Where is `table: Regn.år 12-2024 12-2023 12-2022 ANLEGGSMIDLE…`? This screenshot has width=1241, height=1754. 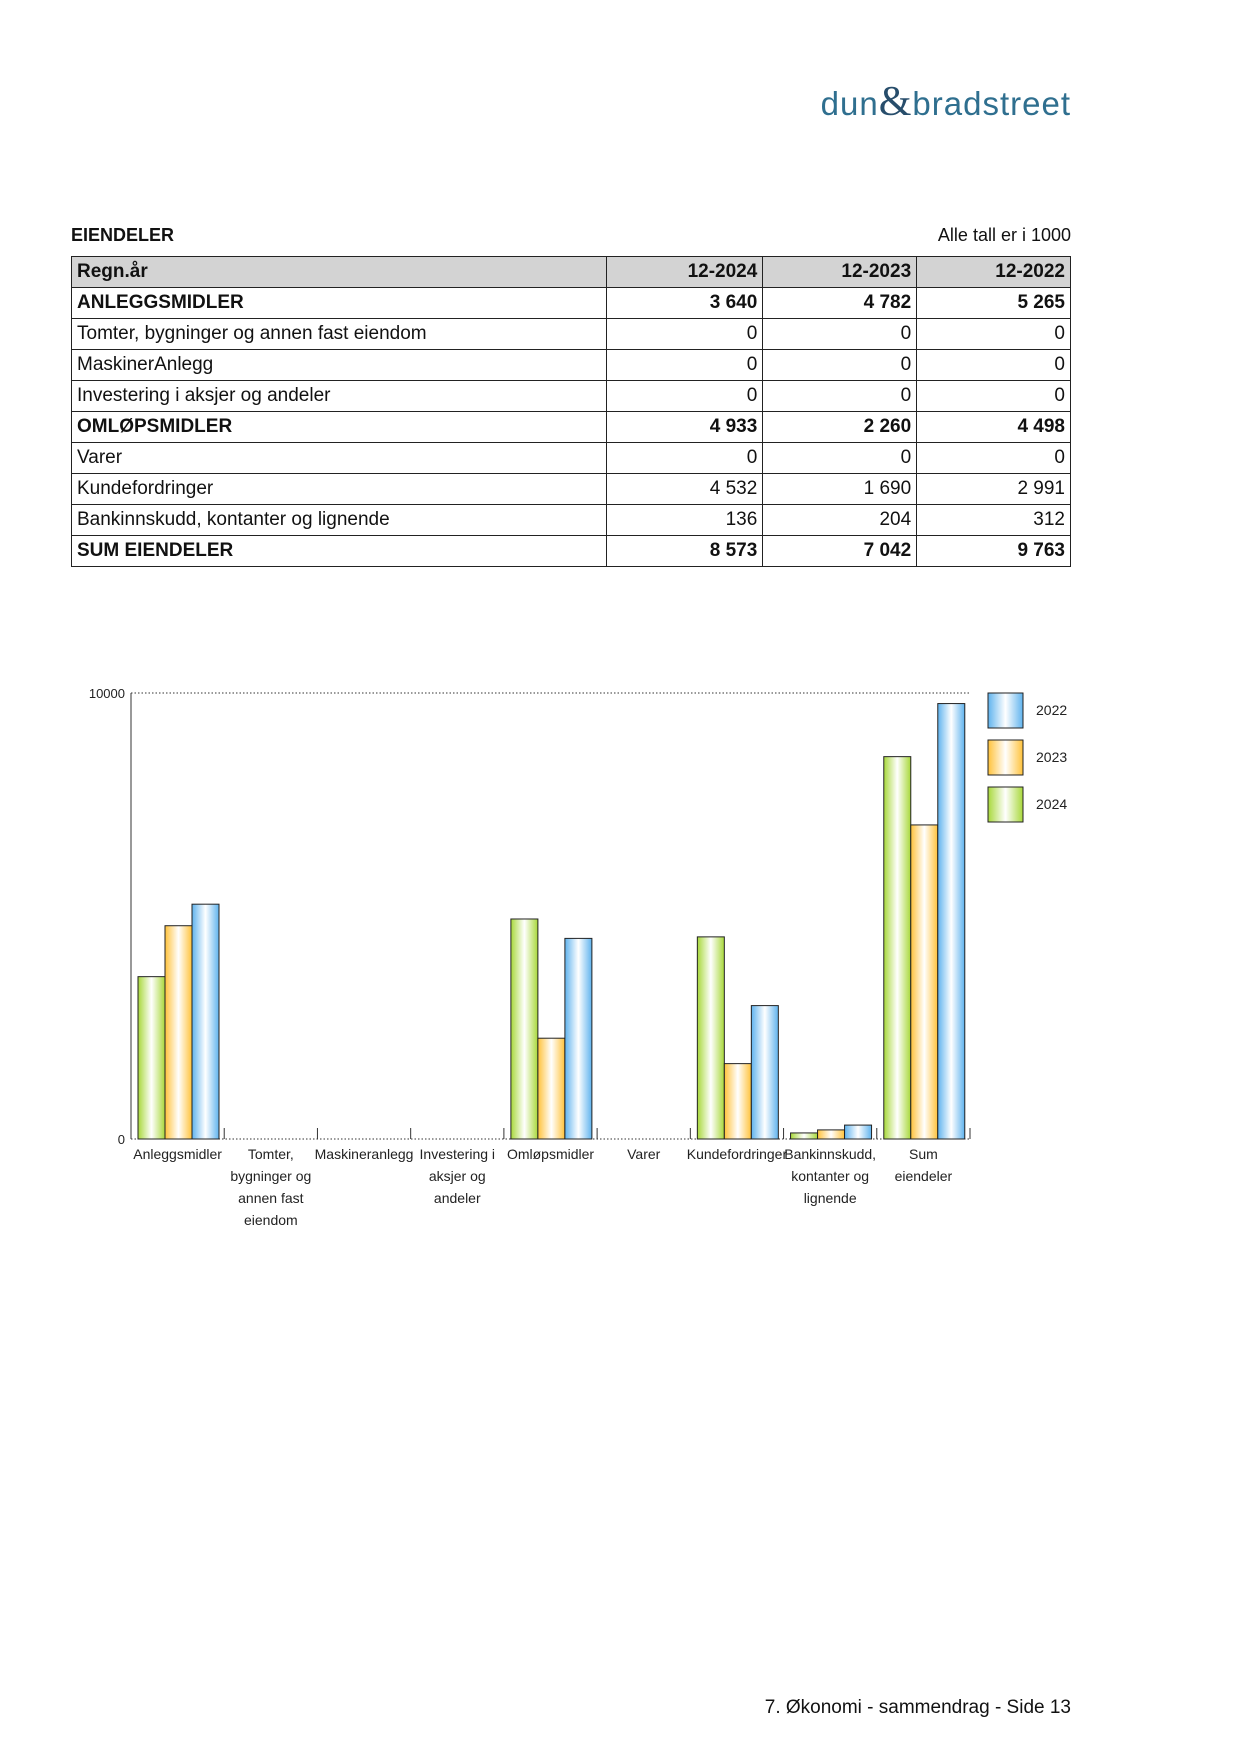 table: Regn.år 12-2024 12-2023 12-2022 ANLEGGSMIDLE… is located at coordinates (570, 411).